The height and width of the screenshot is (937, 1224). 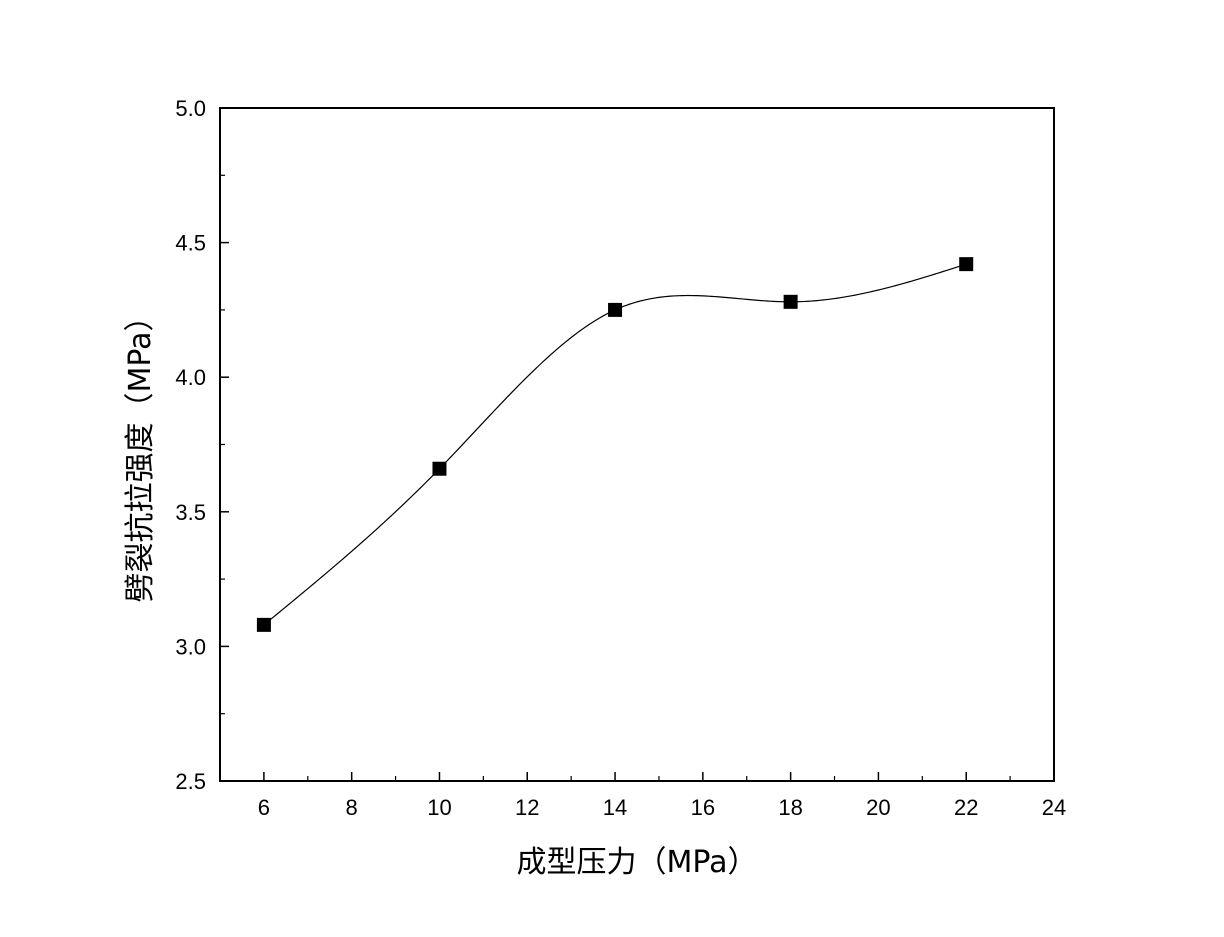 I want to click on x-tick-label: 10, so click(x=439, y=807).